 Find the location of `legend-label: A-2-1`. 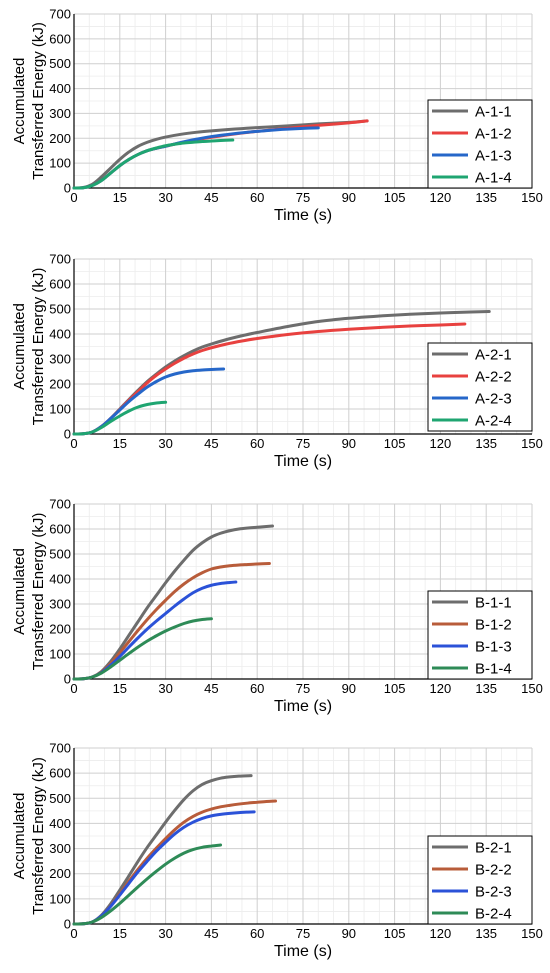

legend-label: A-2-1 is located at coordinates (493, 355).